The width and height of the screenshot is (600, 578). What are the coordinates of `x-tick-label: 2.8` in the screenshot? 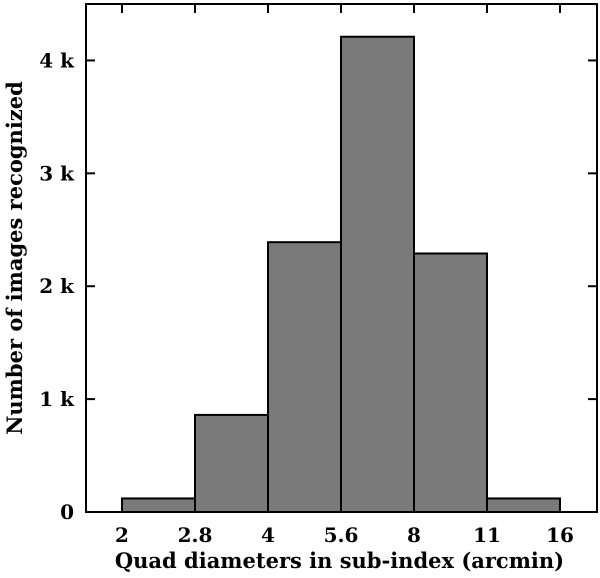 It's located at (195, 535).